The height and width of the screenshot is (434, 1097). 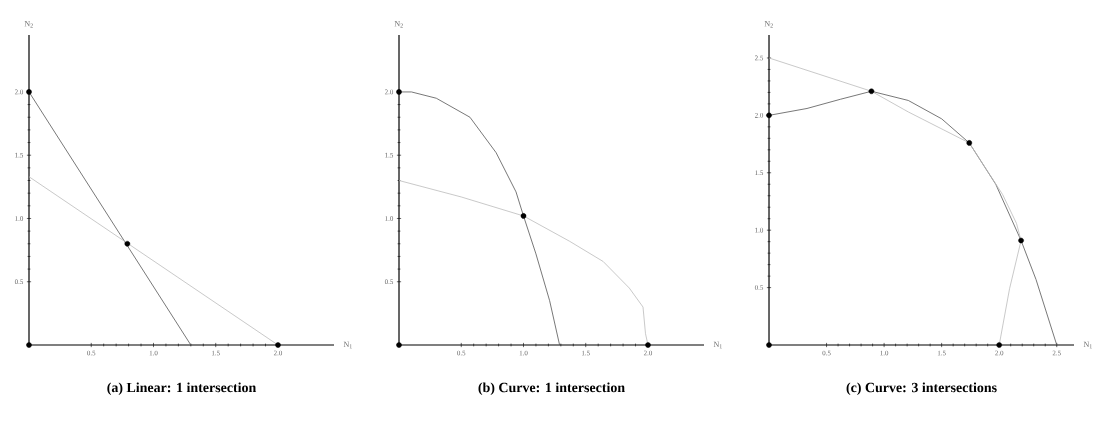 I want to click on text: (c) Curve: 3 intersections, so click(x=921, y=389).